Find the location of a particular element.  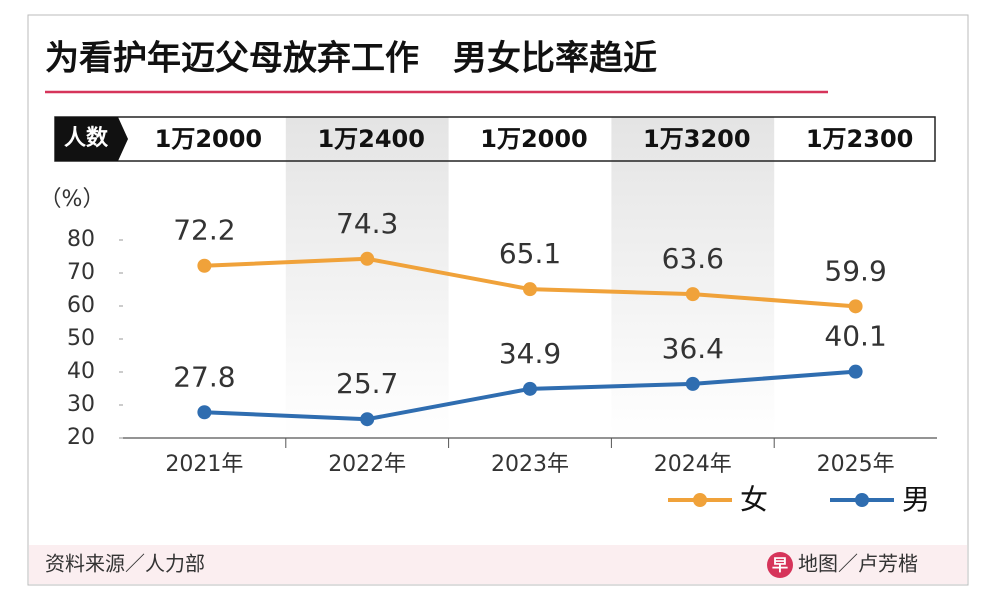

logo: 早 is located at coordinates (780, 565).